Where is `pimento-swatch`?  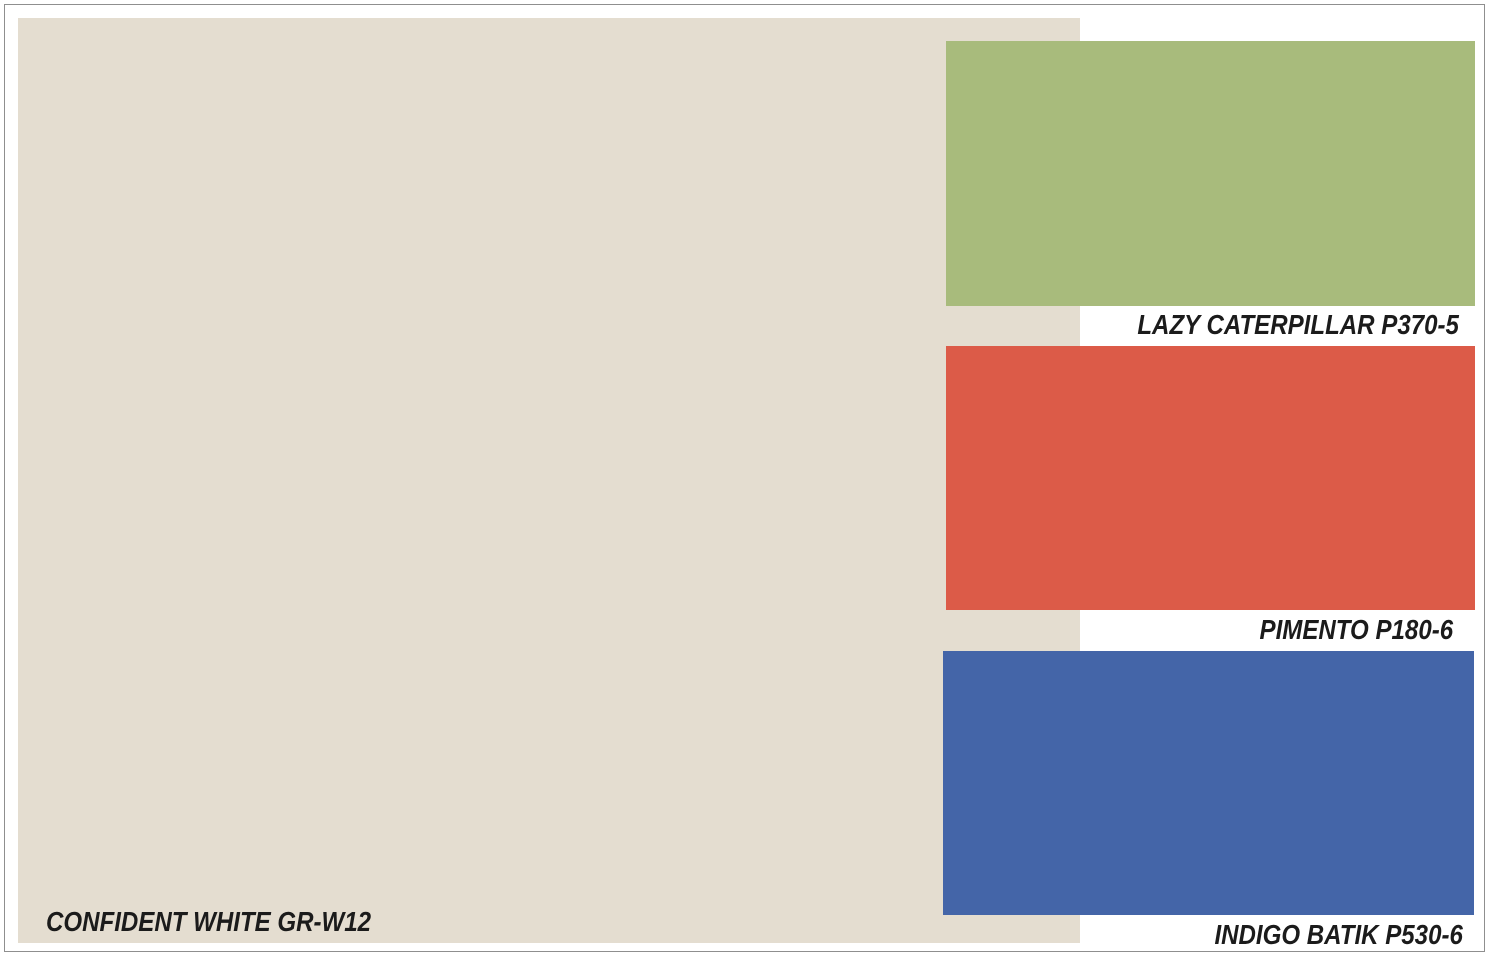
pimento-swatch is located at coordinates (1210, 478).